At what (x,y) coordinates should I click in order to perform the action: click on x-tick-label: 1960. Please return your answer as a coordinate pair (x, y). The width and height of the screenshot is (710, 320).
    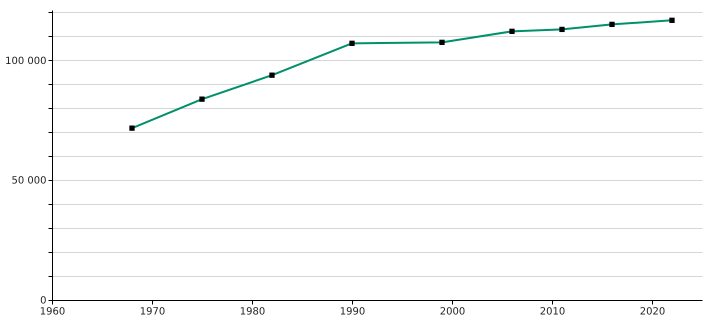
    Looking at the image, I should click on (53, 312).